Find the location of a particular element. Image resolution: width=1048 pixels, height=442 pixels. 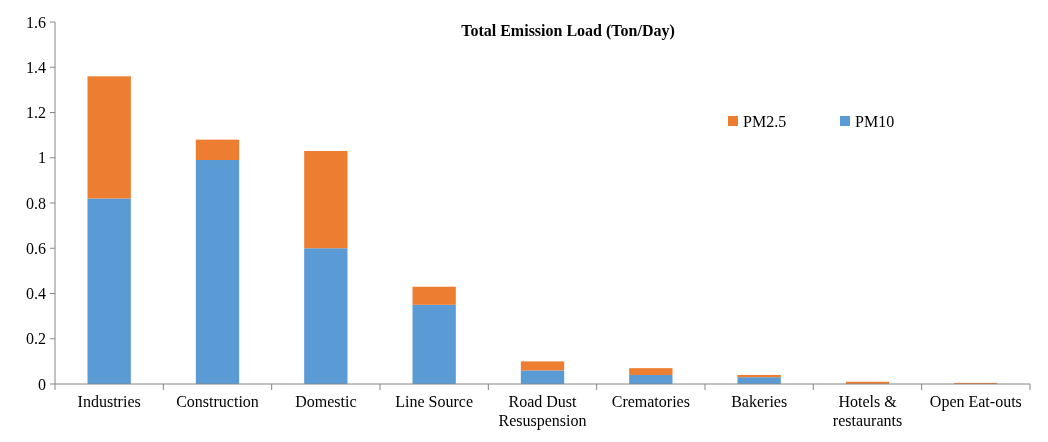

x-tick-label: Industries is located at coordinates (109, 401).